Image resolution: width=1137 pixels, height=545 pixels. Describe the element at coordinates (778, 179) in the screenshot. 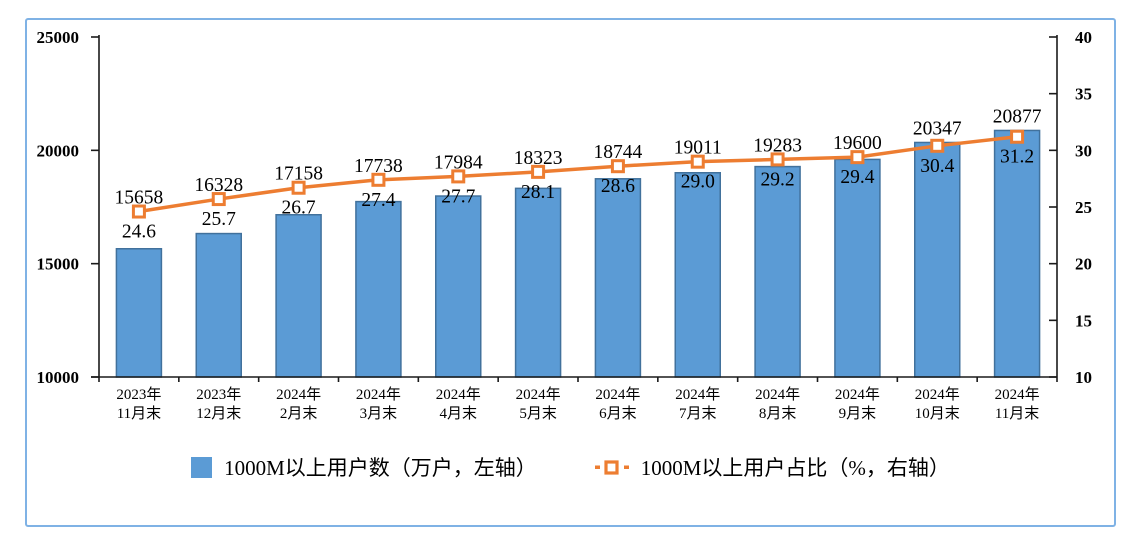

I see `pct-value-label: 29.2` at that location.